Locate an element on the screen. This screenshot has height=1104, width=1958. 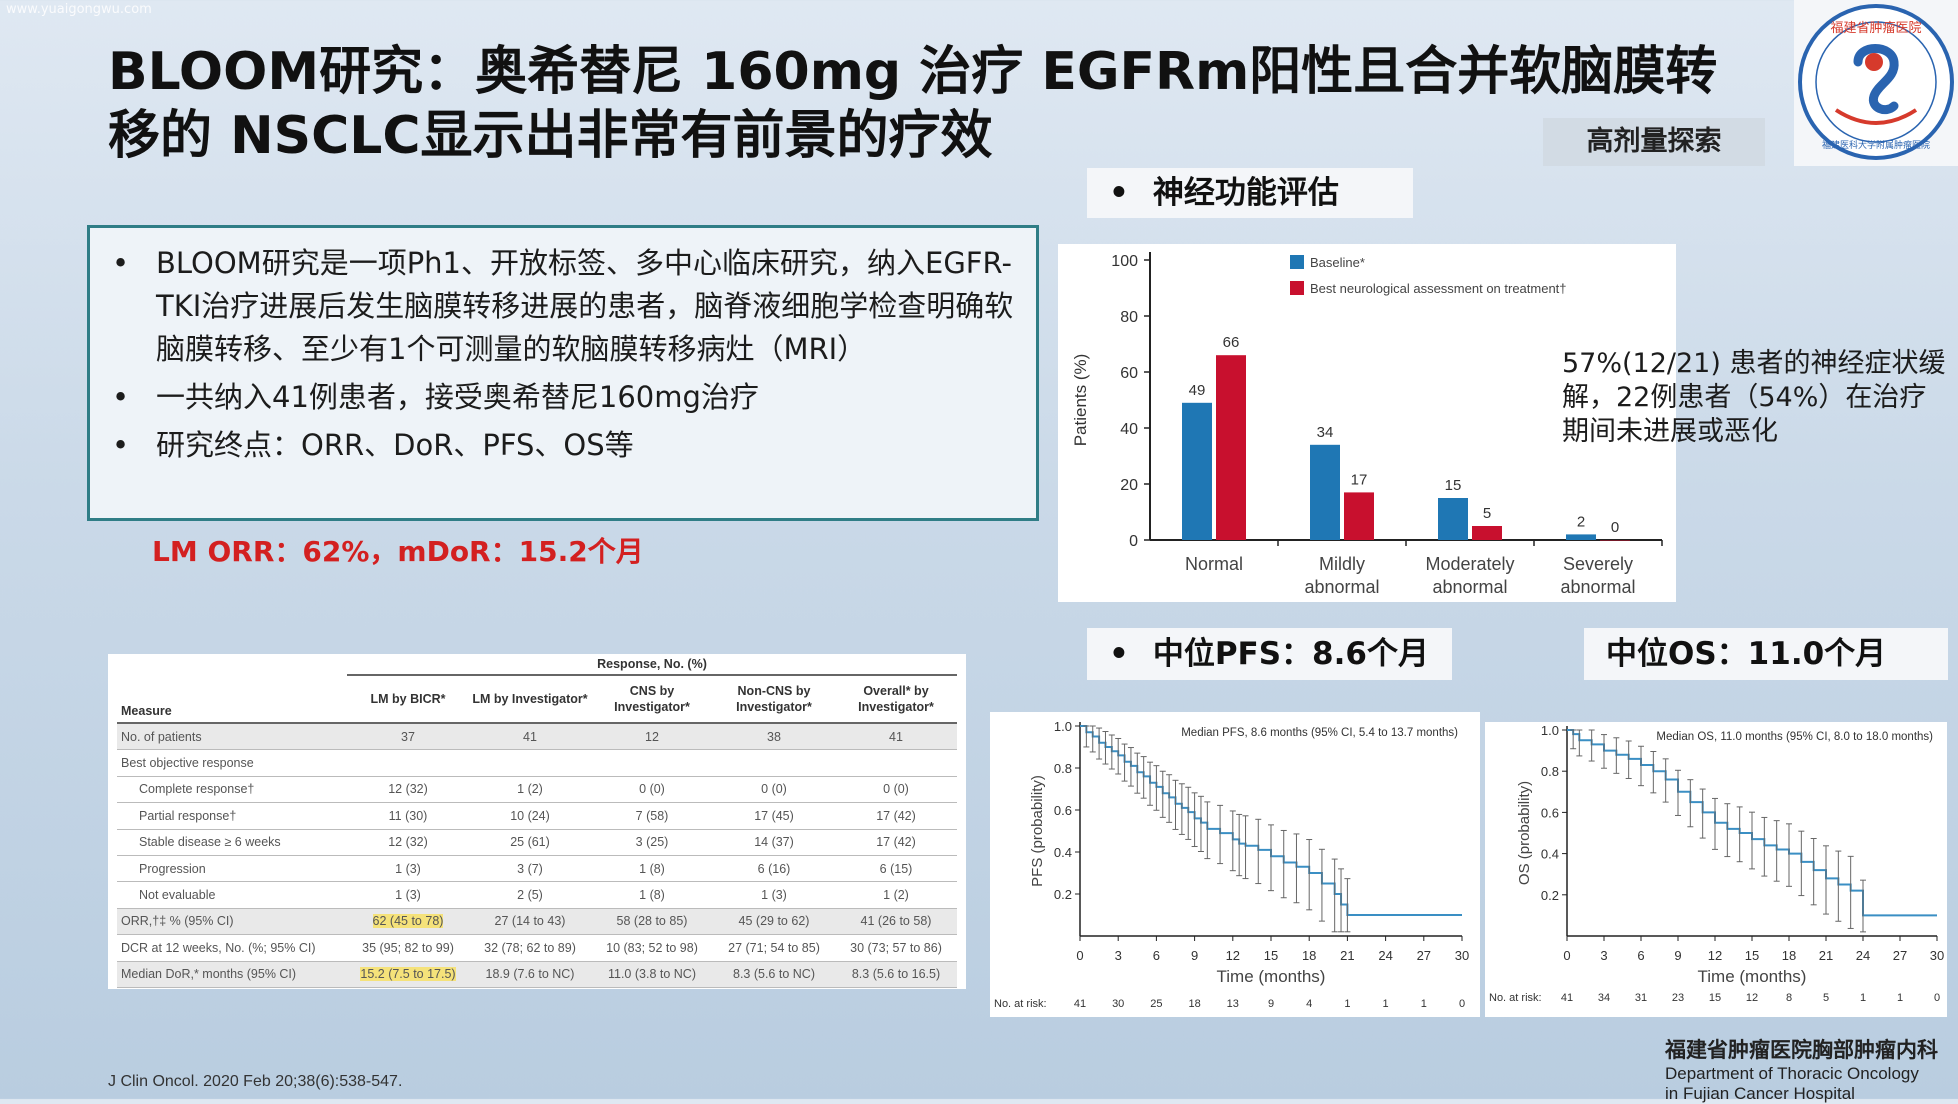
hospital-seal-logo-icon: 福建省肿瘤医院 福建医科大学附属肿瘤医院 is located at coordinates (1876, 82).